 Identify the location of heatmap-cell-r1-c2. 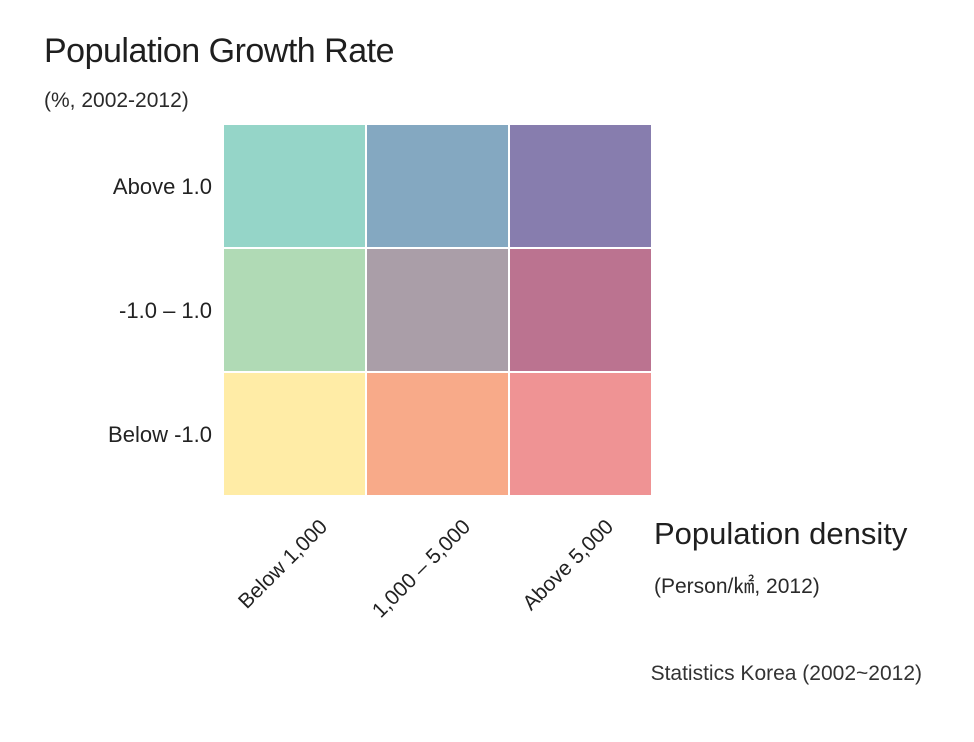
(437, 186).